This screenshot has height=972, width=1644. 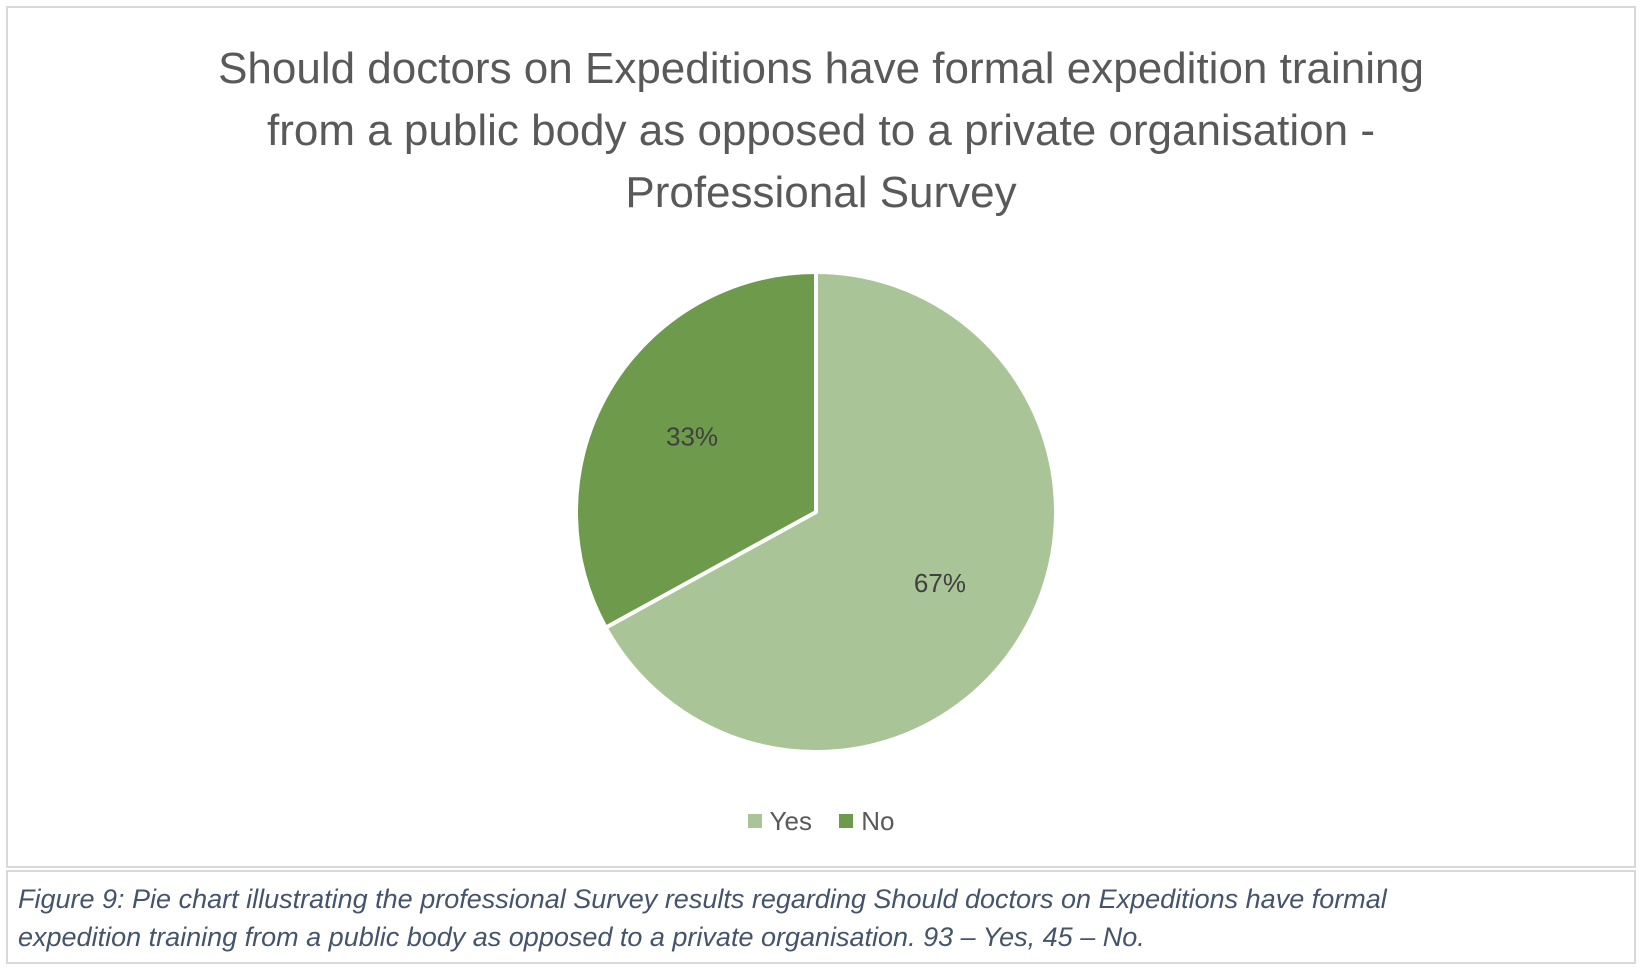 What do you see at coordinates (754, 821) in the screenshot?
I see `legend-swatch-yes` at bounding box center [754, 821].